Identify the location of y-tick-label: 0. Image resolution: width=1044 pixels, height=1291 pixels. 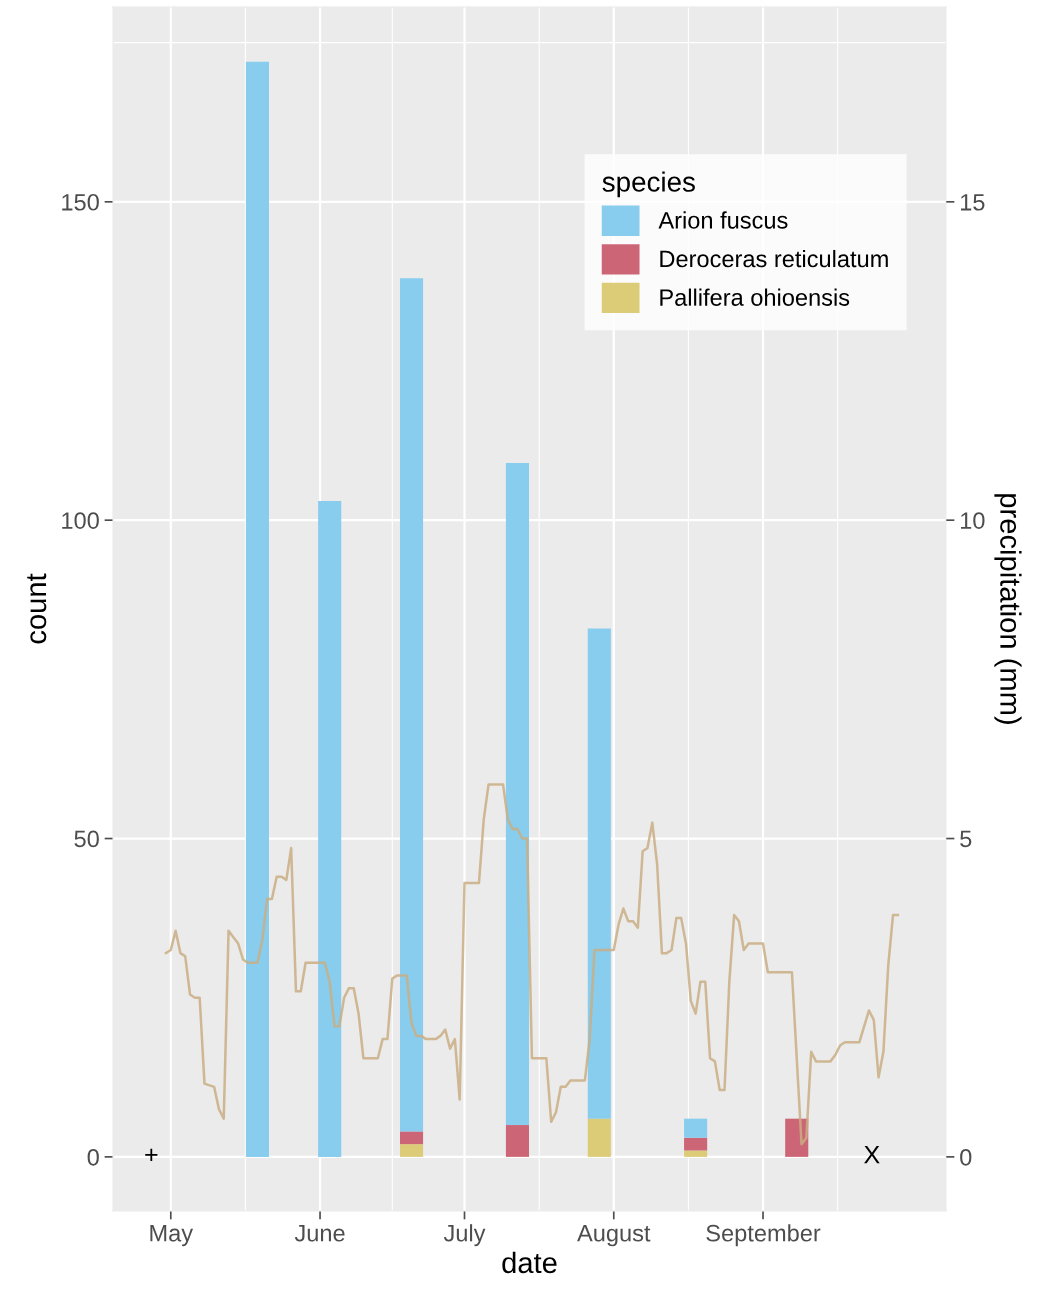
(93, 1157).